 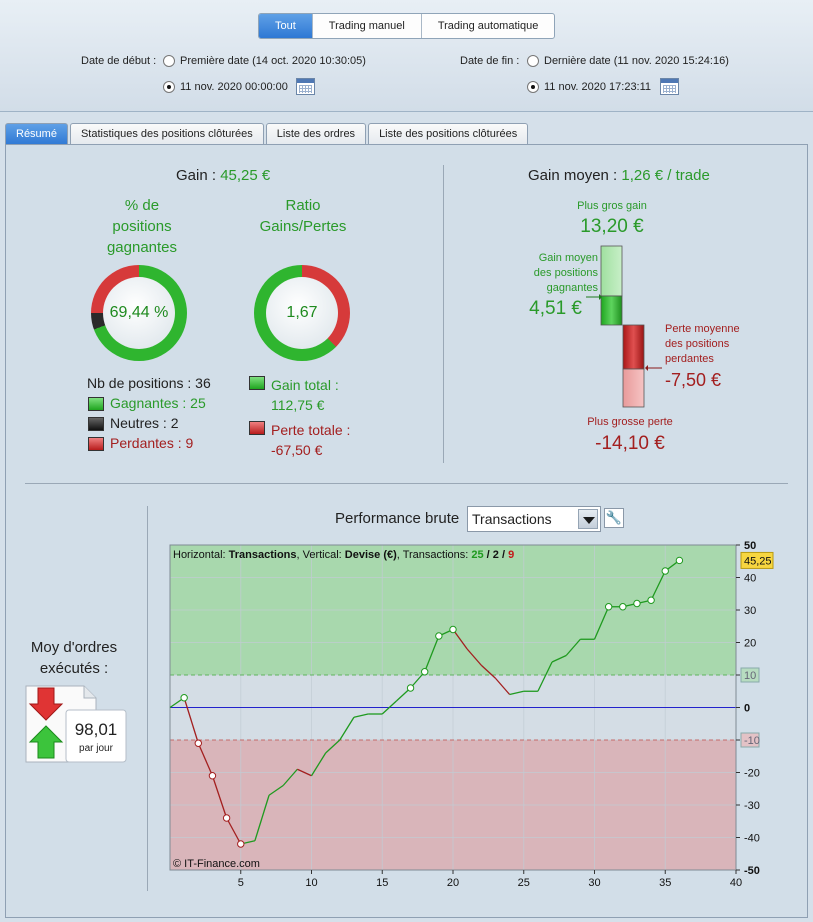 What do you see at coordinates (619, 175) in the screenshot?
I see `avg-gain-heading: Gain moyen : 1,26 € / trade` at bounding box center [619, 175].